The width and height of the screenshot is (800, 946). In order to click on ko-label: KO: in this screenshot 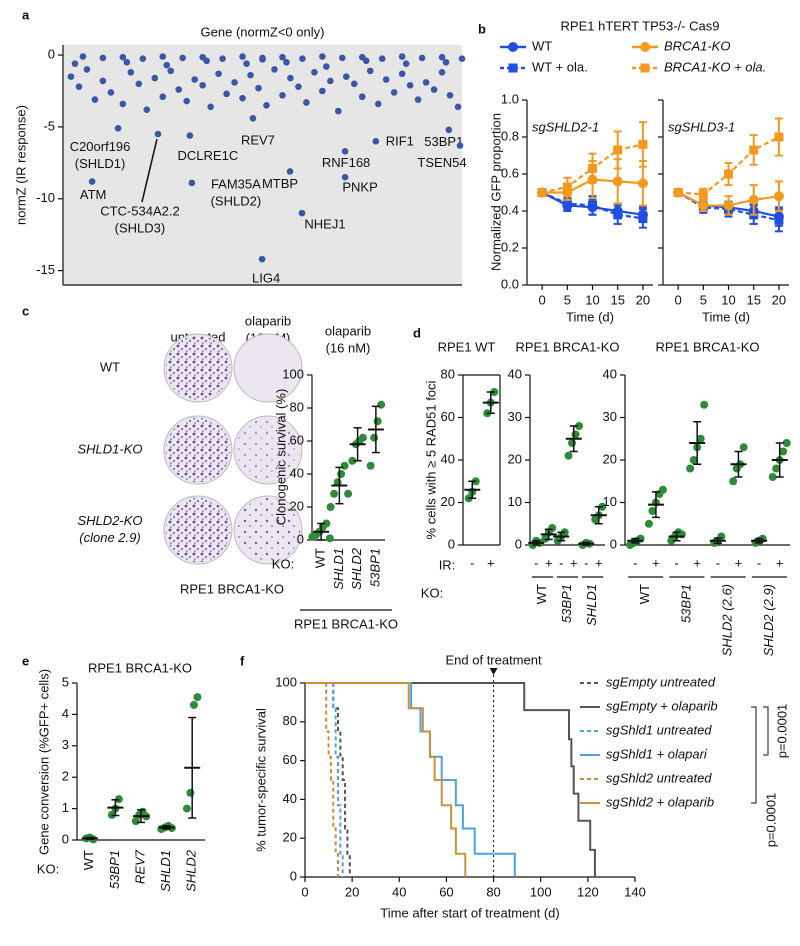, I will do `click(432, 592)`.